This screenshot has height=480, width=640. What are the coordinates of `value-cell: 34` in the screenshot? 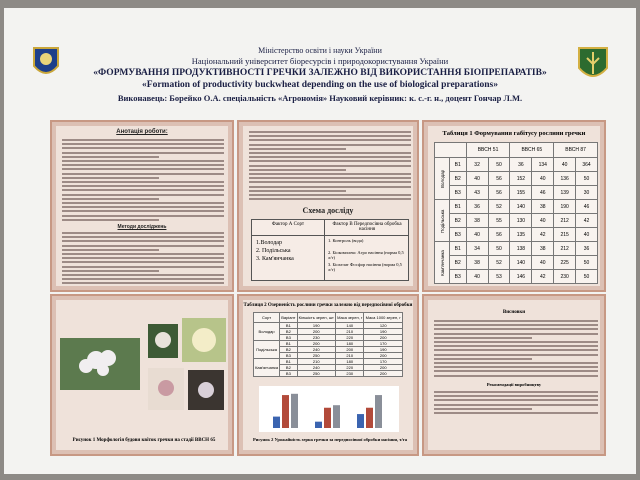 It's located at (477, 248).